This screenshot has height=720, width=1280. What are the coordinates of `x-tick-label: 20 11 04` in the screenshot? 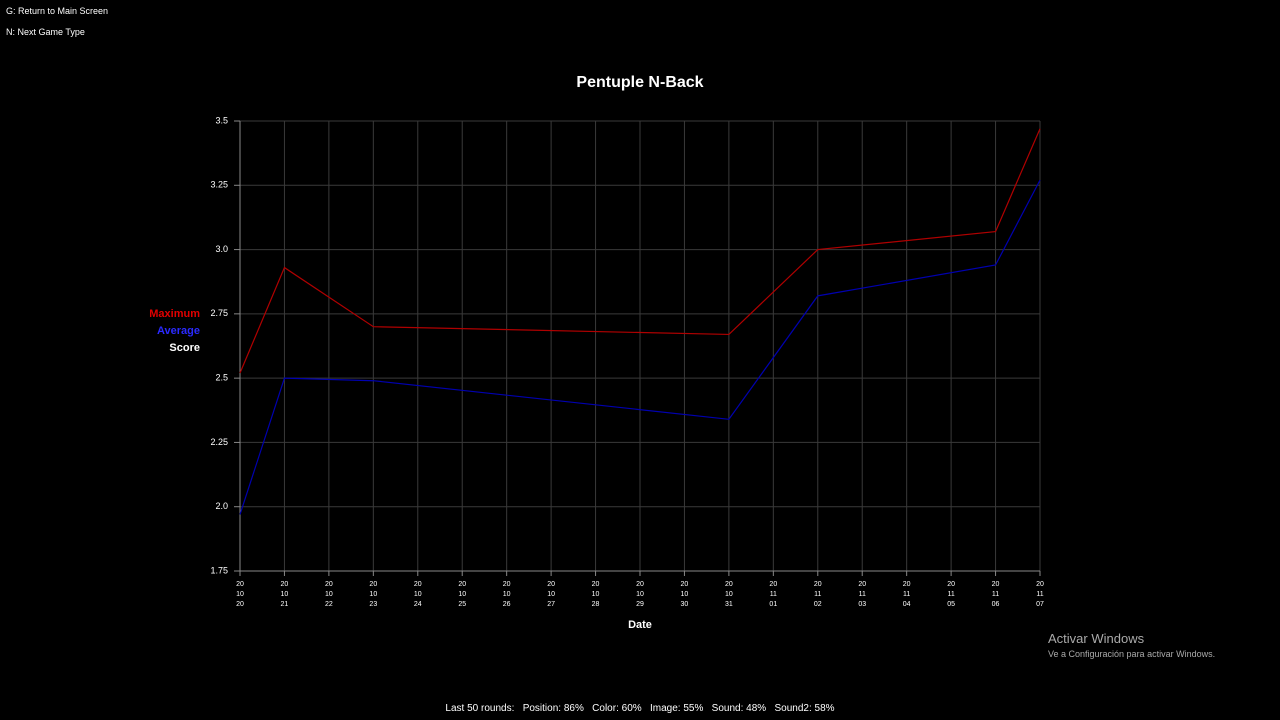 It's located at (906, 594).